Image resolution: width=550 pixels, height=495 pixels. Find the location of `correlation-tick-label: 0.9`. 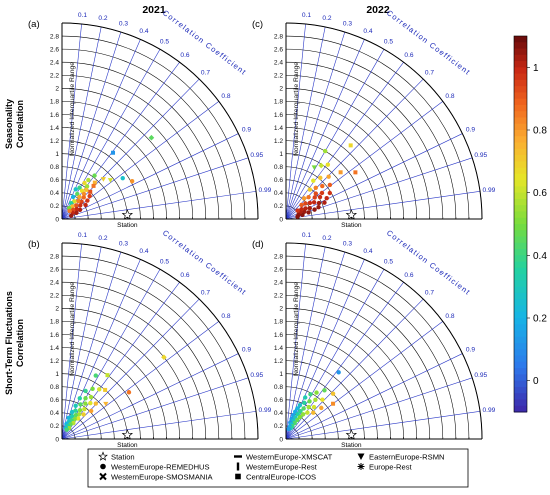

correlation-tick-label: 0.9 is located at coordinates (246, 350).